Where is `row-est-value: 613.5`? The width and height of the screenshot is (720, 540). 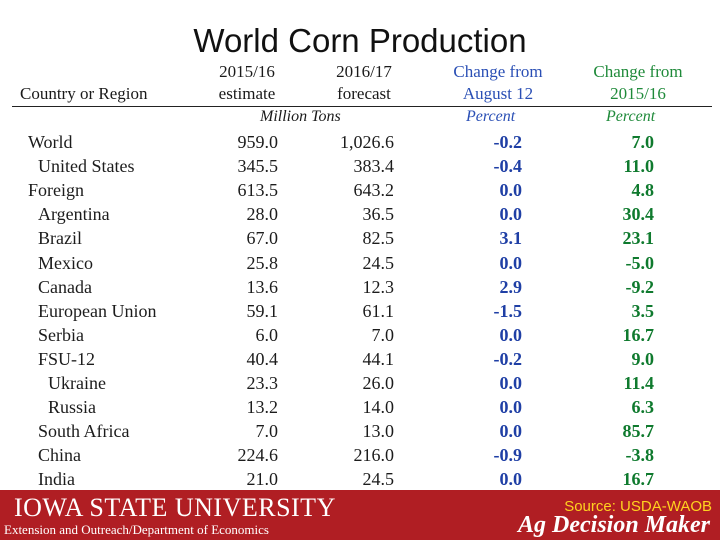
row-est-value: 613.5 is located at coordinates (258, 190).